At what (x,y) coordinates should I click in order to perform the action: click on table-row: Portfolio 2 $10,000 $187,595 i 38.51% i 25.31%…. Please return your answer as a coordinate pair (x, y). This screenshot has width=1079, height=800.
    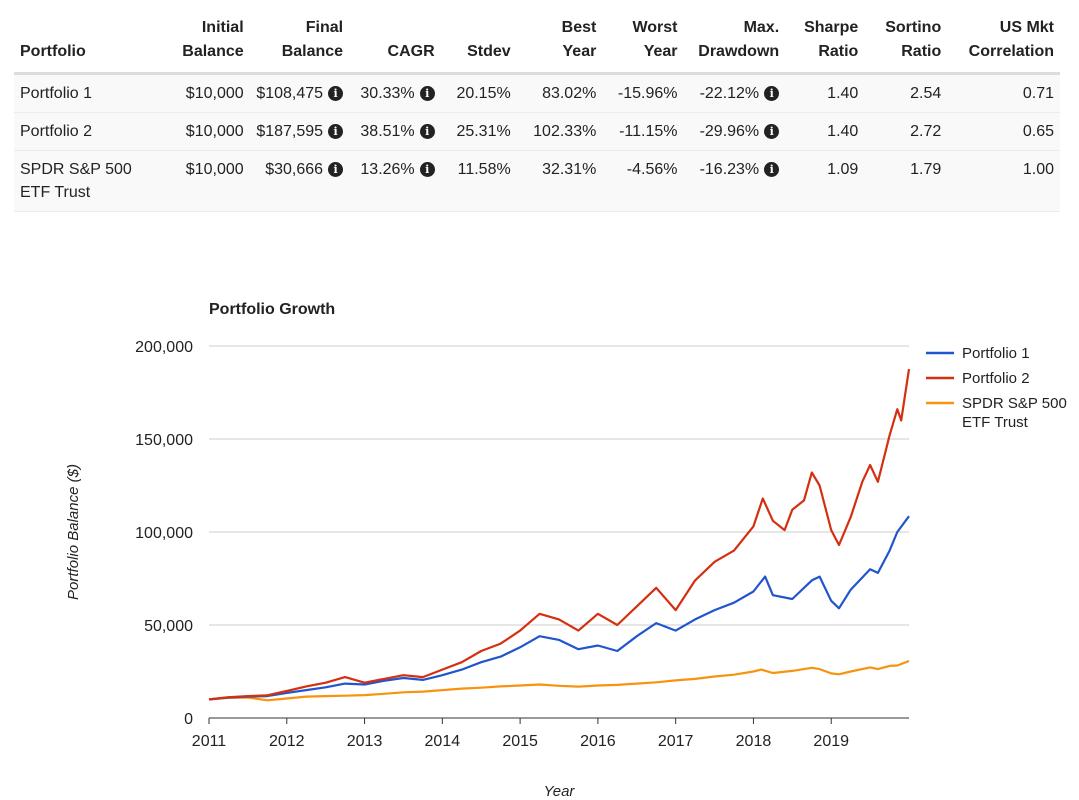
    Looking at the image, I should click on (537, 131).